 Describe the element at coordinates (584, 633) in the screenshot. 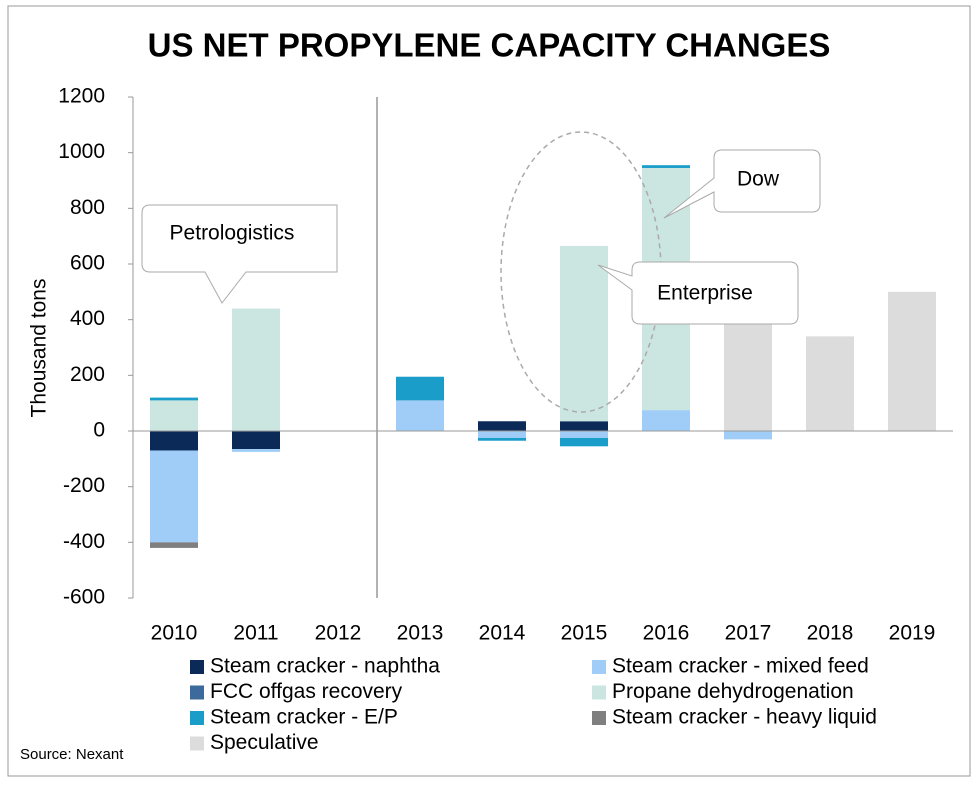

I see `x-tick-label: 2015` at that location.